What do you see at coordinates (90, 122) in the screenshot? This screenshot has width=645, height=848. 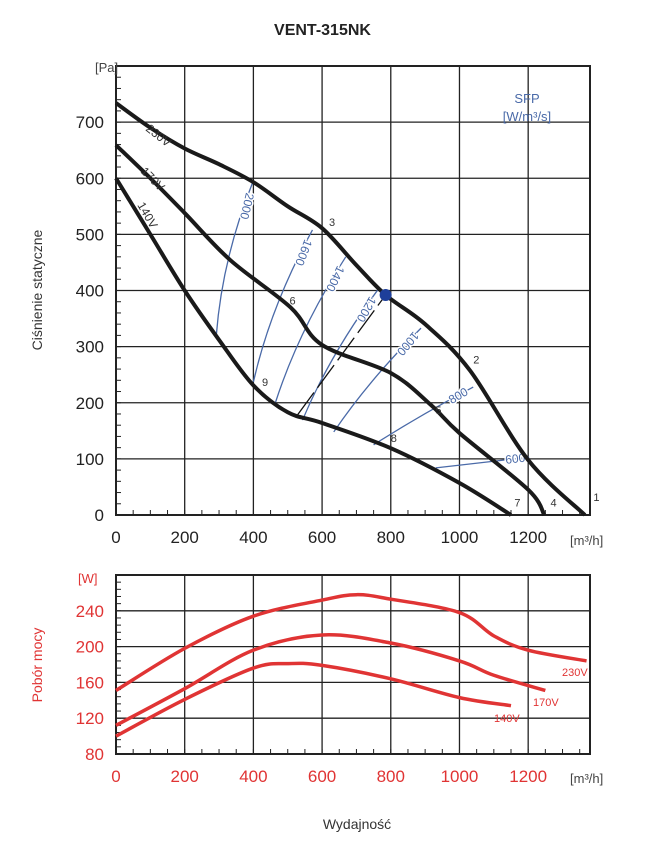 I see `y-tick-label: 700` at bounding box center [90, 122].